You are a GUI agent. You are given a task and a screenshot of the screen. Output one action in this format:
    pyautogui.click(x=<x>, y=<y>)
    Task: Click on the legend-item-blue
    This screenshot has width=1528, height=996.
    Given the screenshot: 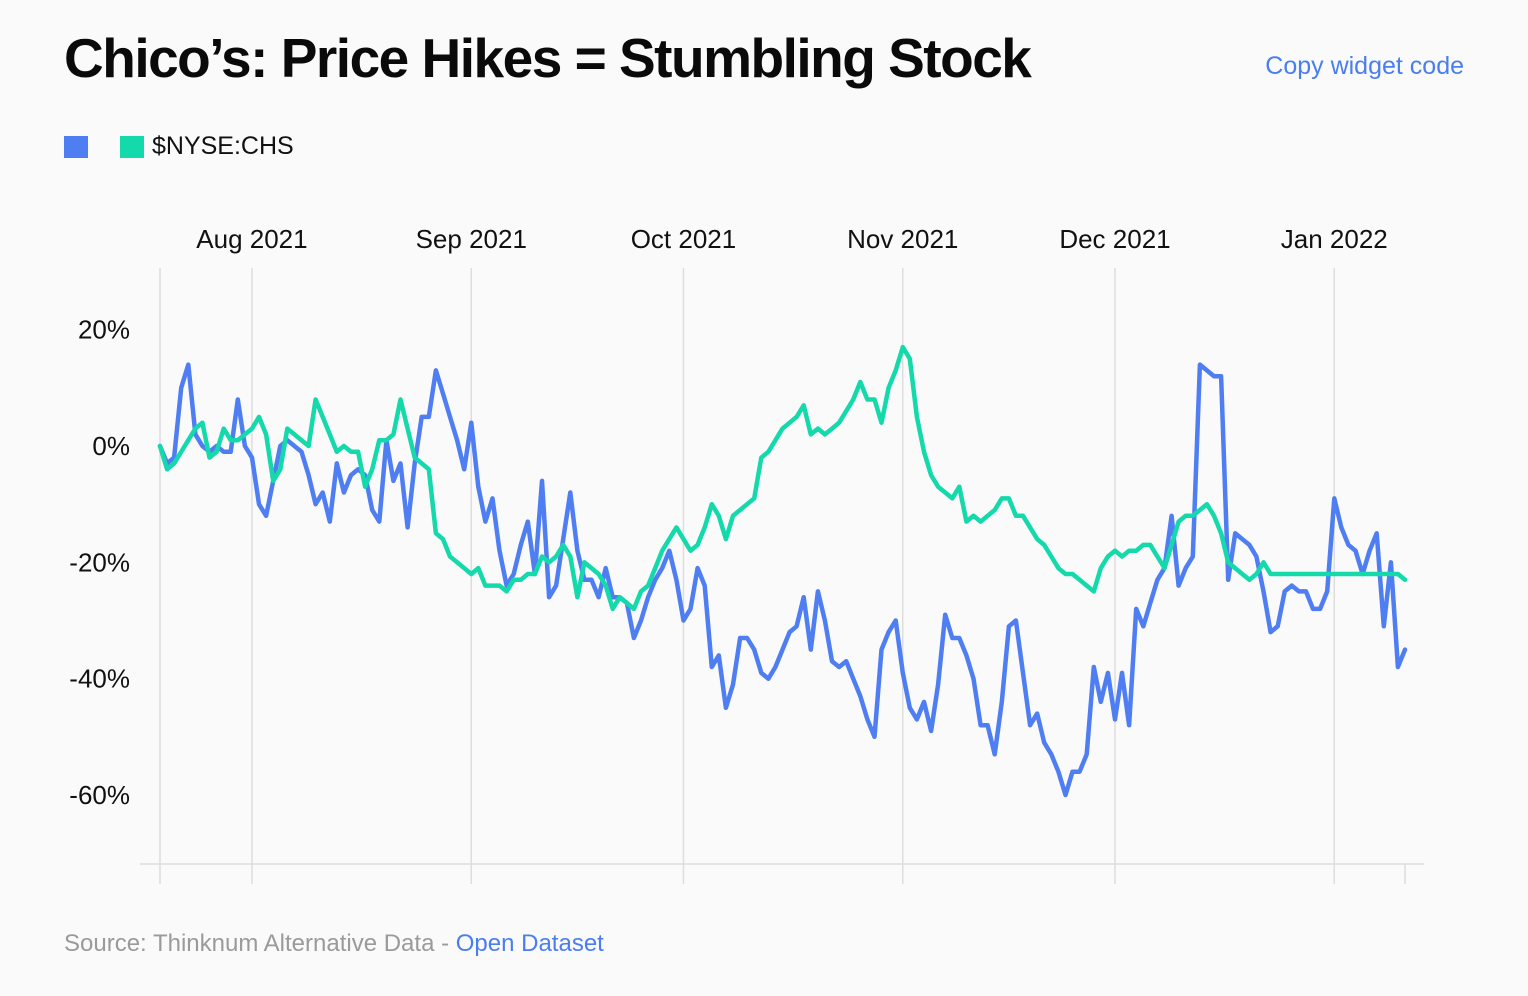 What is the action you would take?
    pyautogui.click(x=76, y=146)
    